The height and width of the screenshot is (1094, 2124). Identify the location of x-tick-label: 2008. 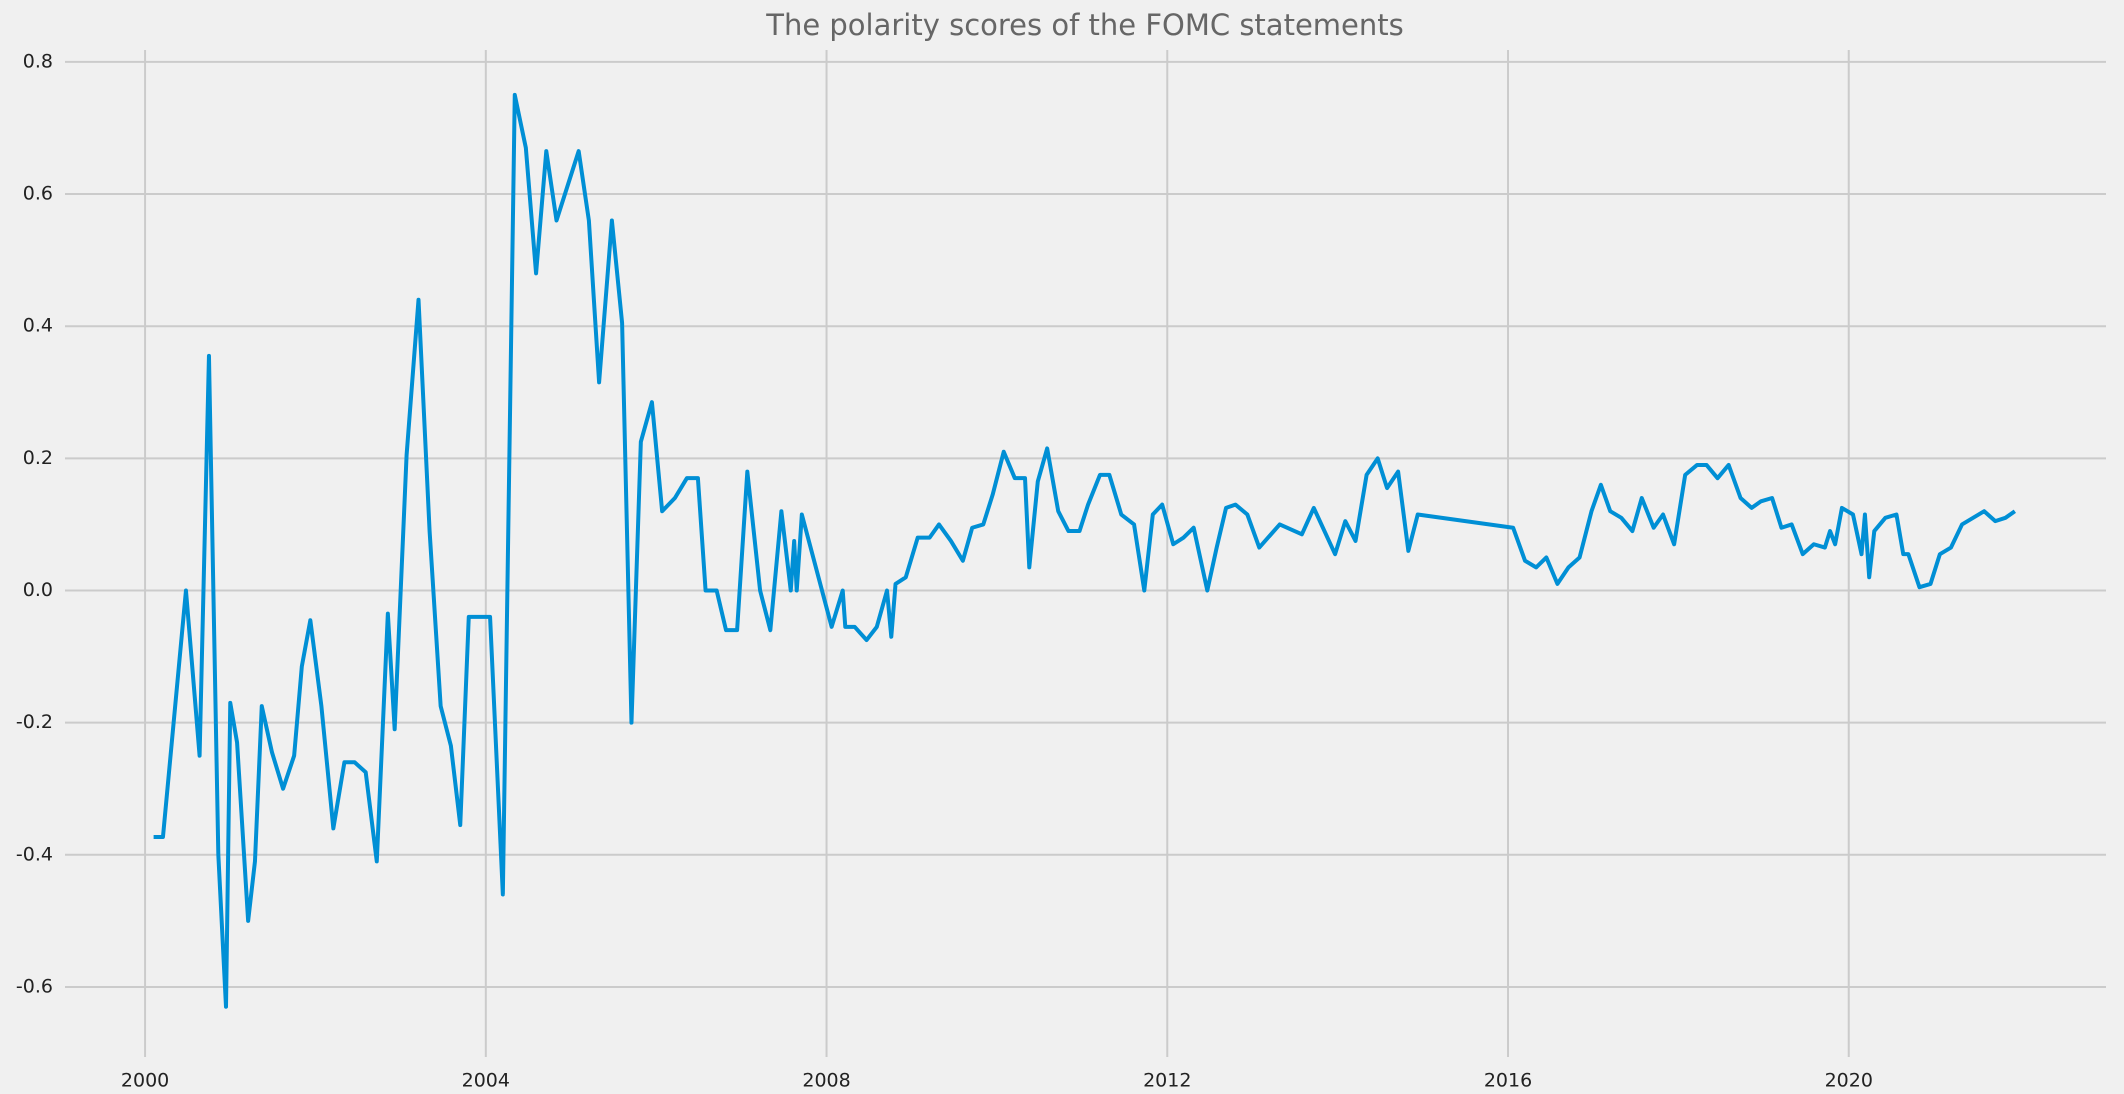
(826, 1081).